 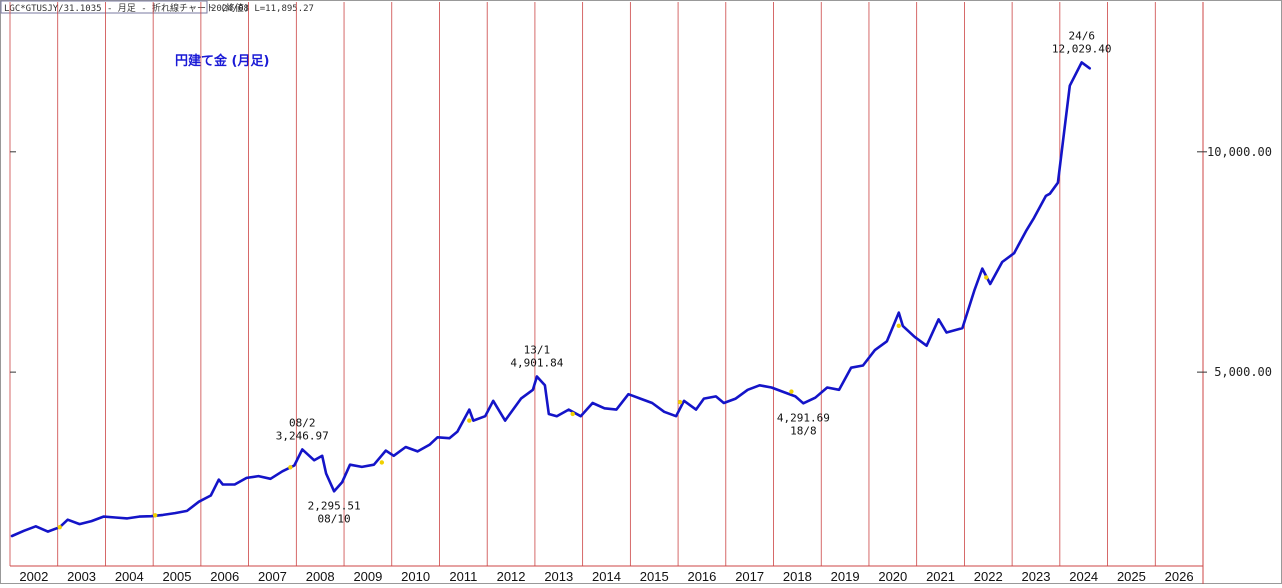 What do you see at coordinates (537, 349) in the screenshot?
I see `annotation-date: 13/1` at bounding box center [537, 349].